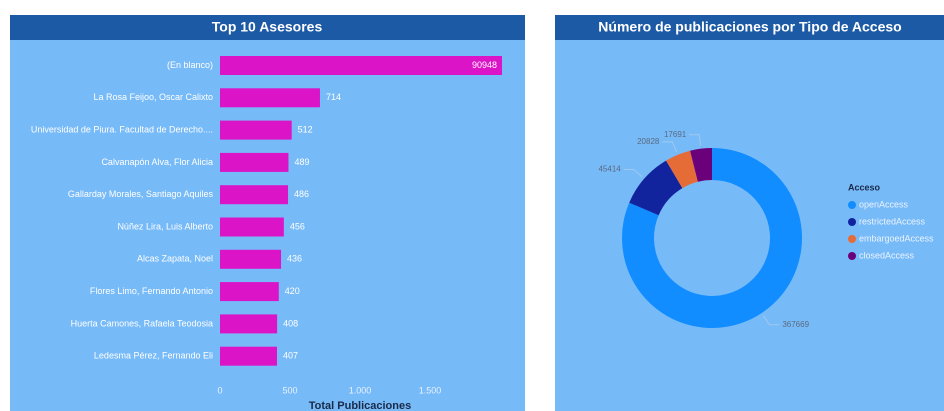 Image resolution: width=944 pixels, height=411 pixels. What do you see at coordinates (190, 65) in the screenshot?
I see `category-label: (En blanco)` at bounding box center [190, 65].